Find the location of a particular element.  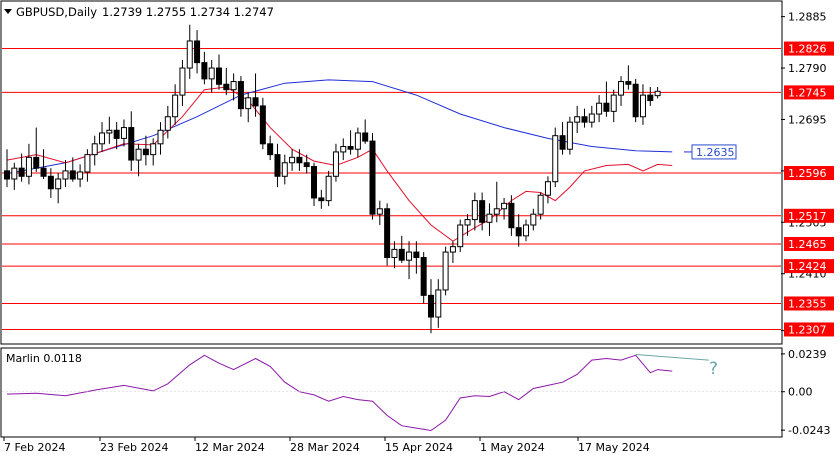

date-axis-label: 23 Feb 2024 is located at coordinates (134, 447).